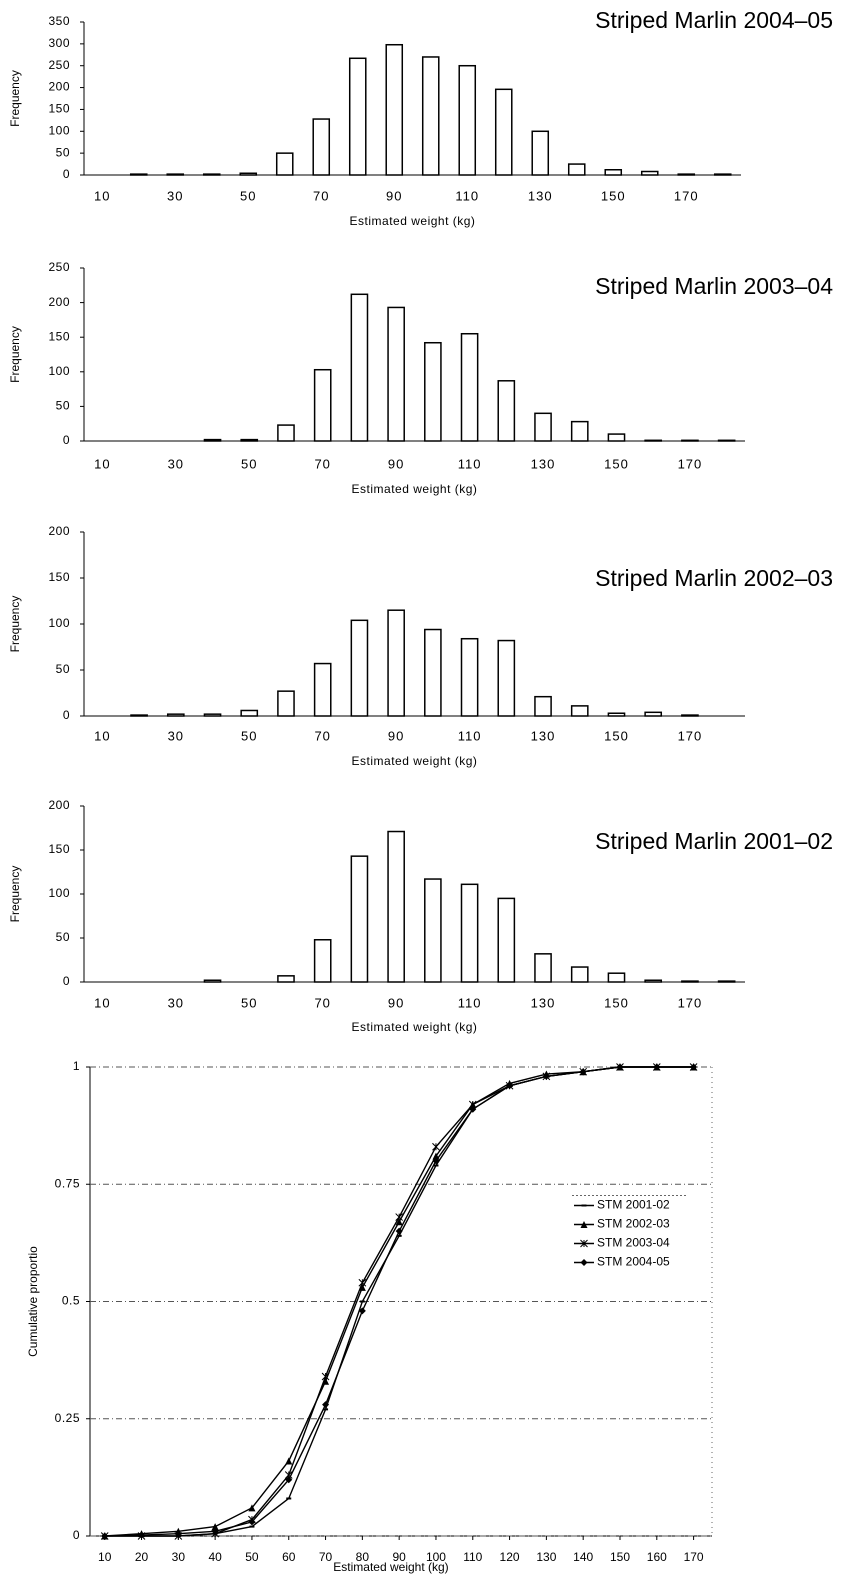 The image size is (843, 1578). Describe the element at coordinates (714, 841) in the screenshot. I see `chart-title: Striped Marlin 2001–02` at that location.